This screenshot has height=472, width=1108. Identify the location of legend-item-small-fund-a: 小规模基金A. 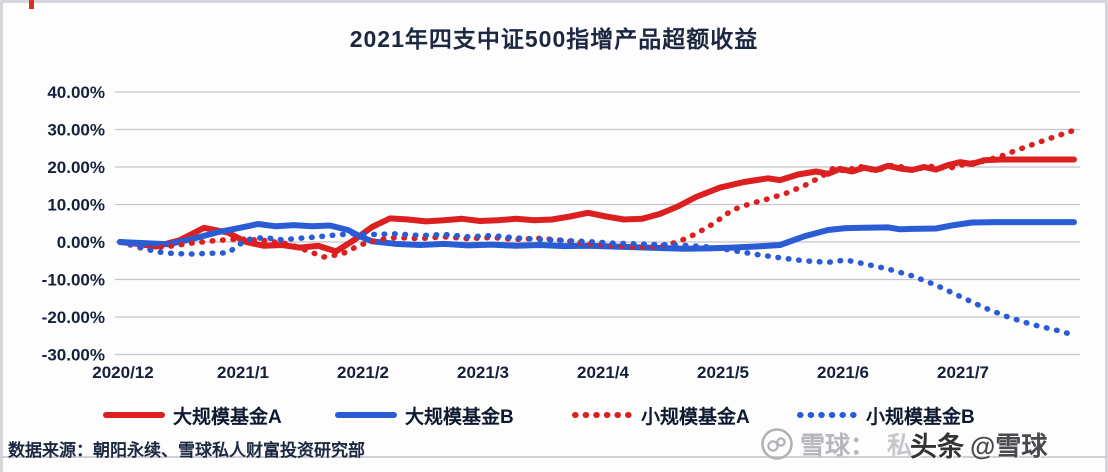
(660, 415).